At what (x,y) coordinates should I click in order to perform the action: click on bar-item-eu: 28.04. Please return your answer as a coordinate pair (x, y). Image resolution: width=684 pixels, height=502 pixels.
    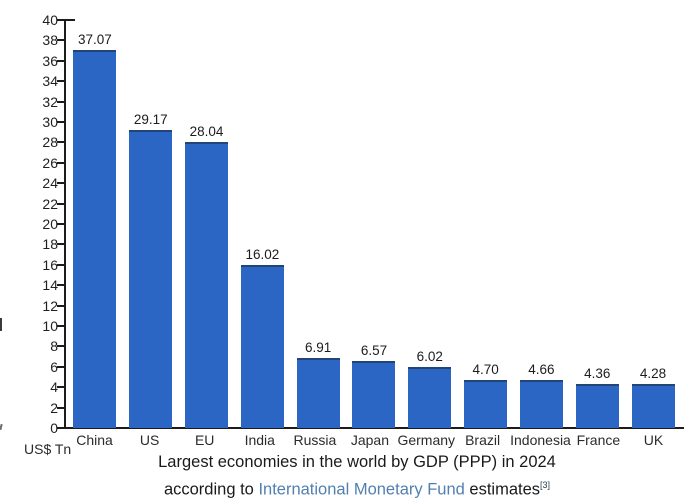
    Looking at the image, I should click on (207, 224).